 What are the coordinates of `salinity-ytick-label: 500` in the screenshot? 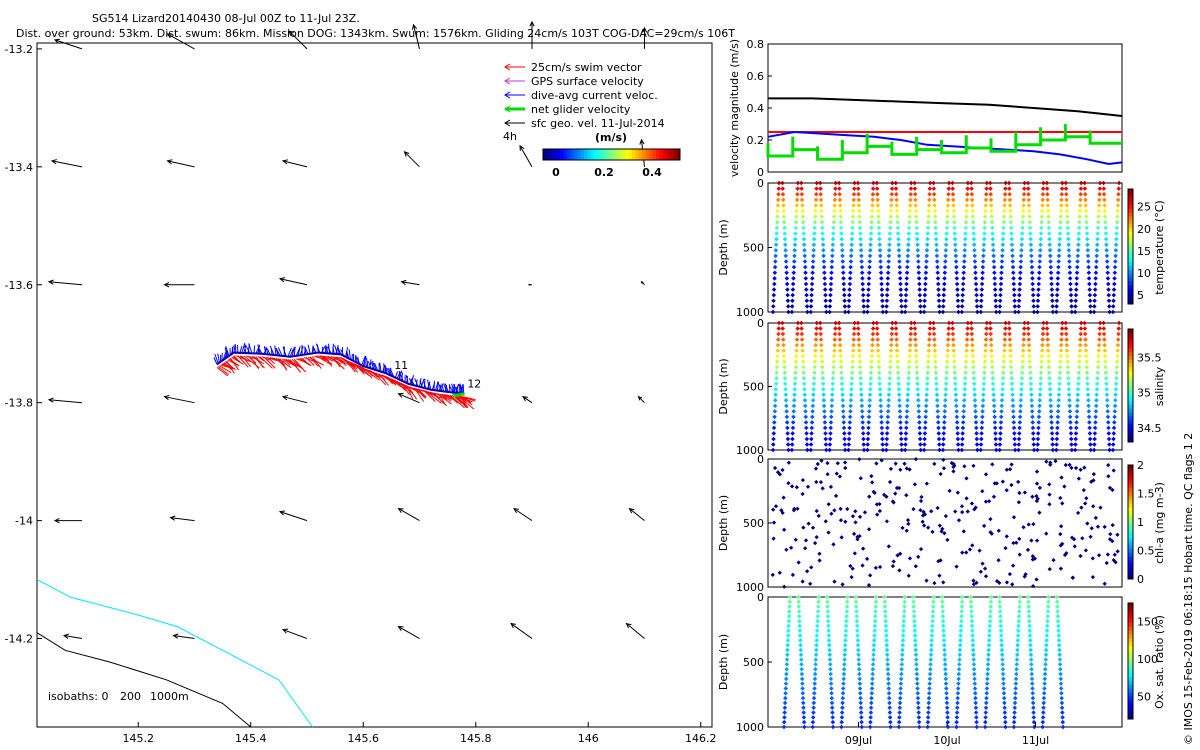 It's located at (753, 387).